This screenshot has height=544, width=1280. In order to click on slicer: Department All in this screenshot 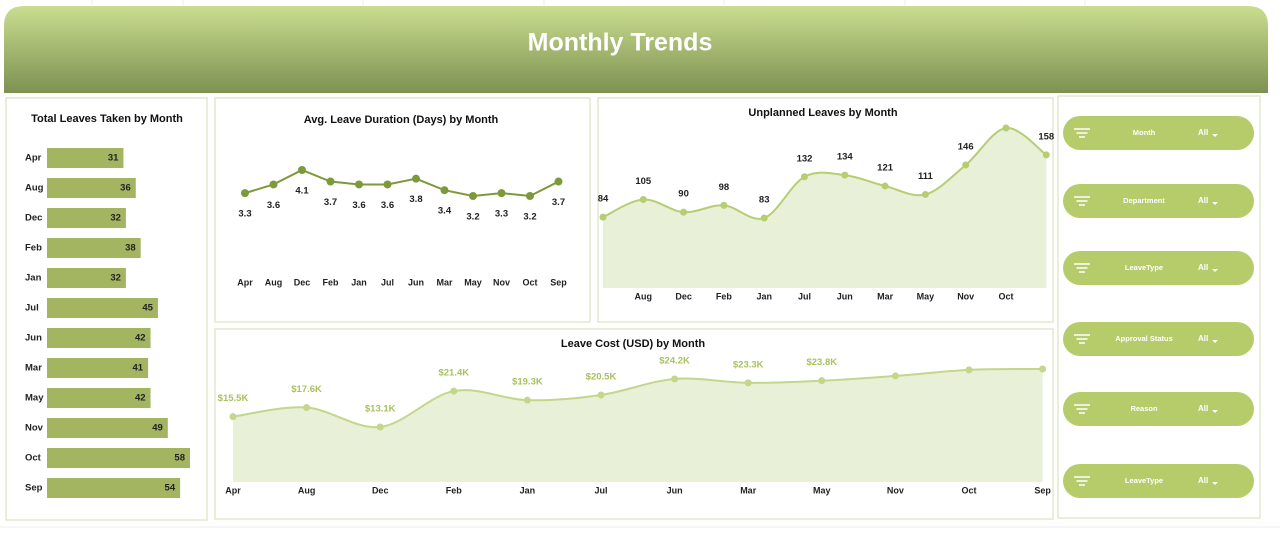, I will do `click(1158, 201)`.